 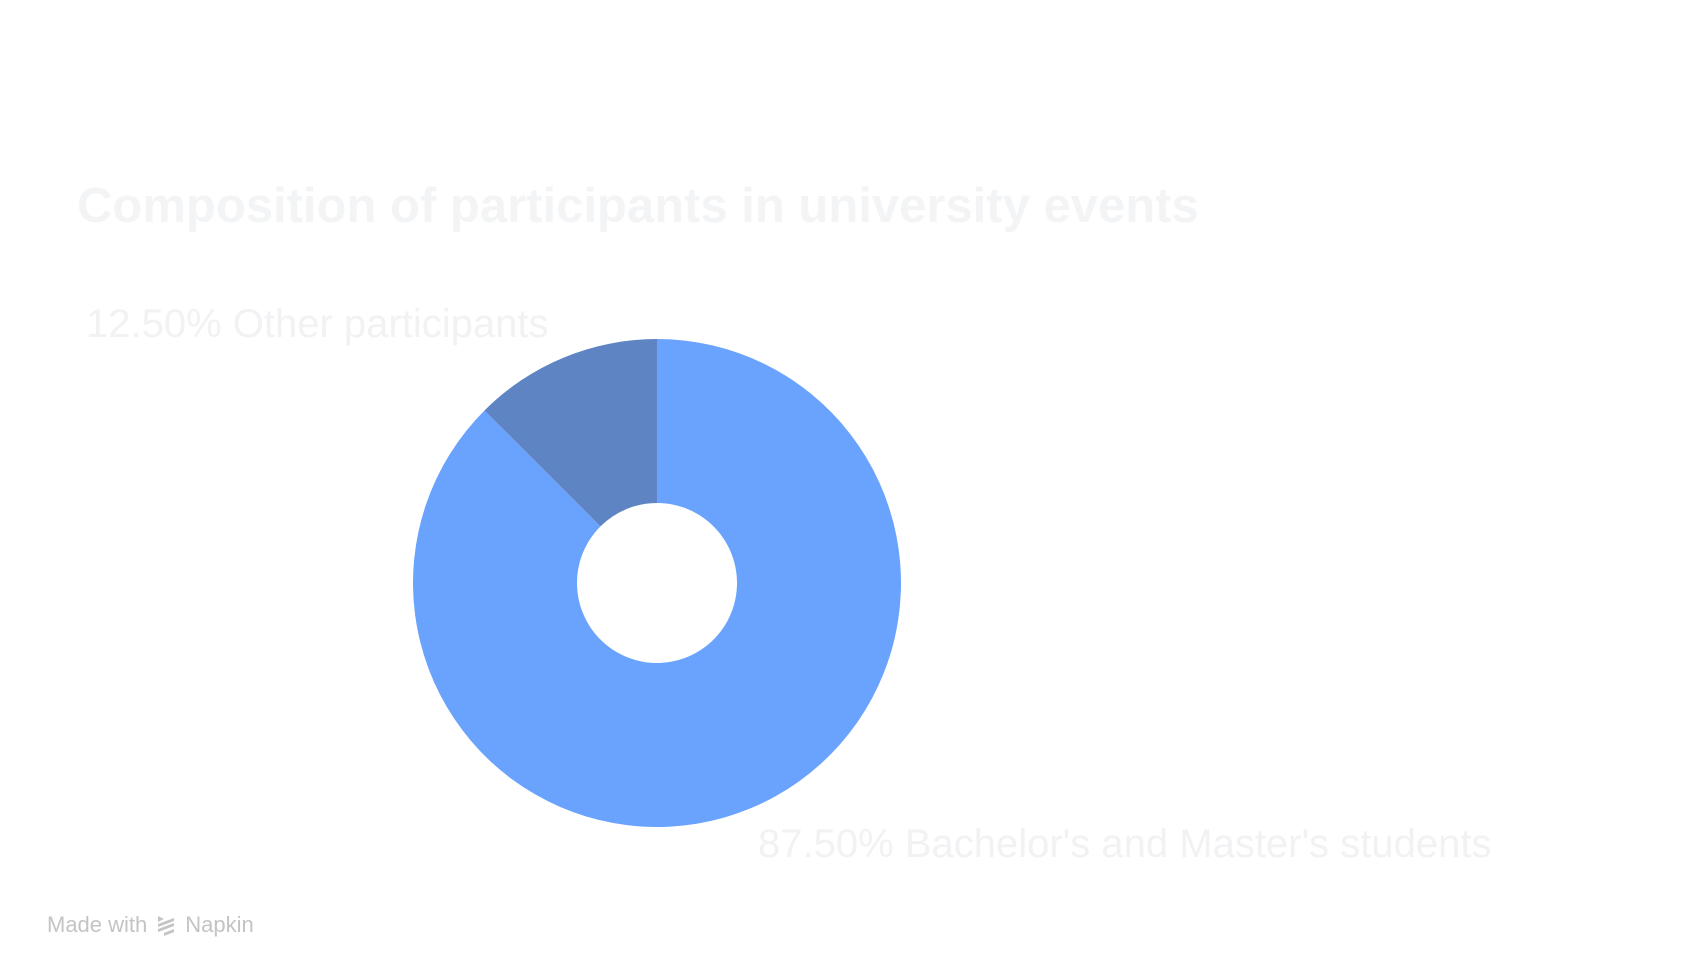 I want to click on slice-label-bachelors-masters-students: 87.50% Bachelor's and Master's students, so click(x=1124, y=844).